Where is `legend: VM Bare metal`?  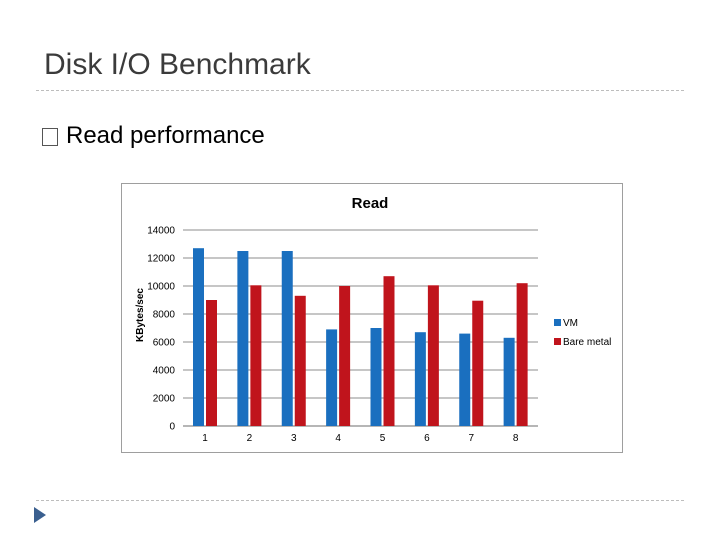
legend: VM Bare metal is located at coordinates (582, 333).